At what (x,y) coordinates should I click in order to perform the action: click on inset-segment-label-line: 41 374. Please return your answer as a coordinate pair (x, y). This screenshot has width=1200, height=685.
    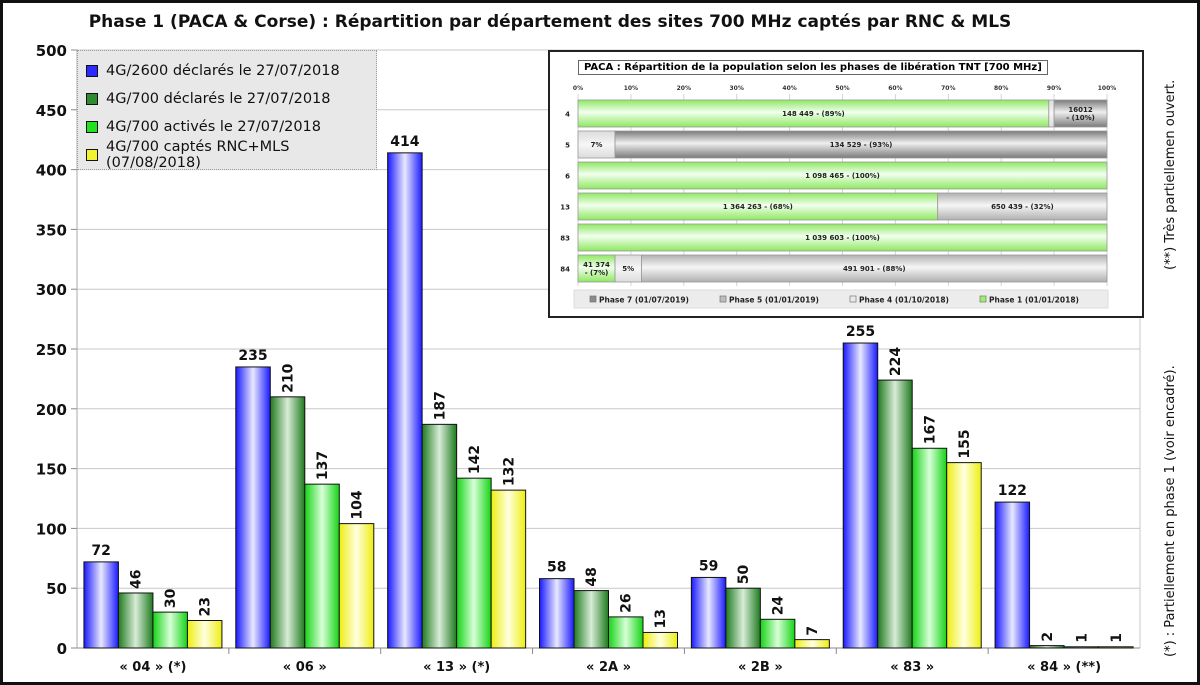
    Looking at the image, I should click on (596, 265).